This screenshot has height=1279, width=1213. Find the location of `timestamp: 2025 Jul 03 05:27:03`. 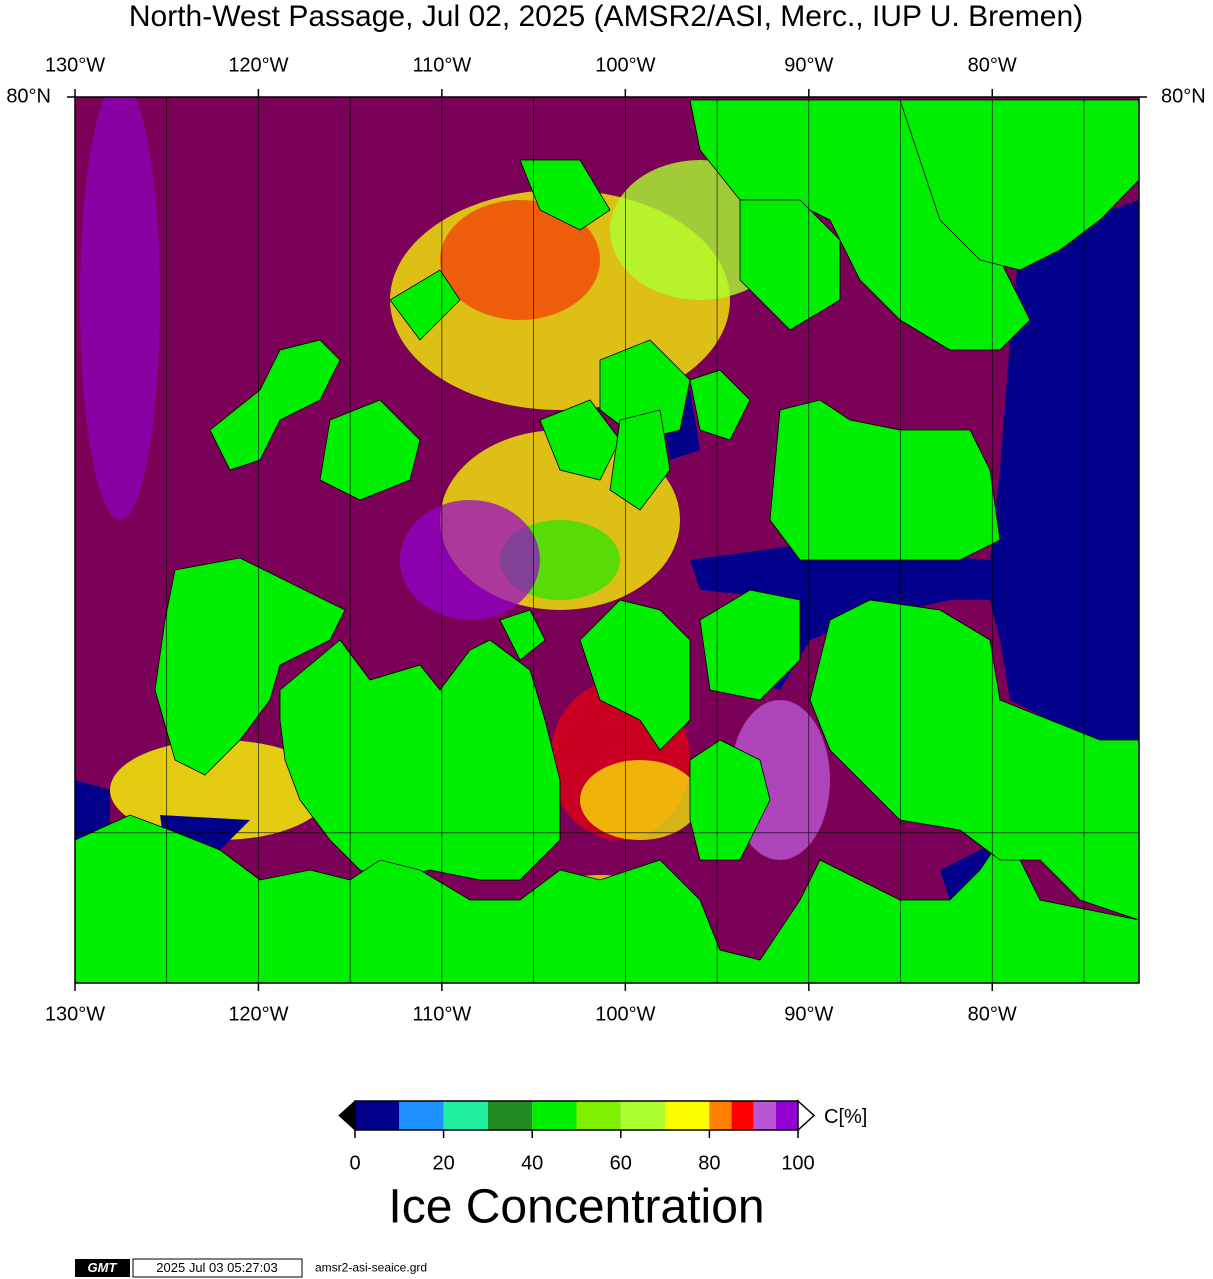

timestamp: 2025 Jul 03 05:27:03 is located at coordinates (216, 1267).